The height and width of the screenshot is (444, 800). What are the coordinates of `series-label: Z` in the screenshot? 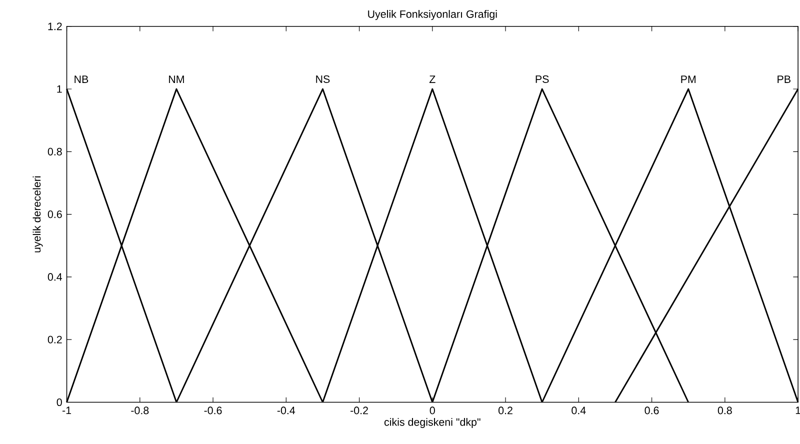 It's located at (432, 79).